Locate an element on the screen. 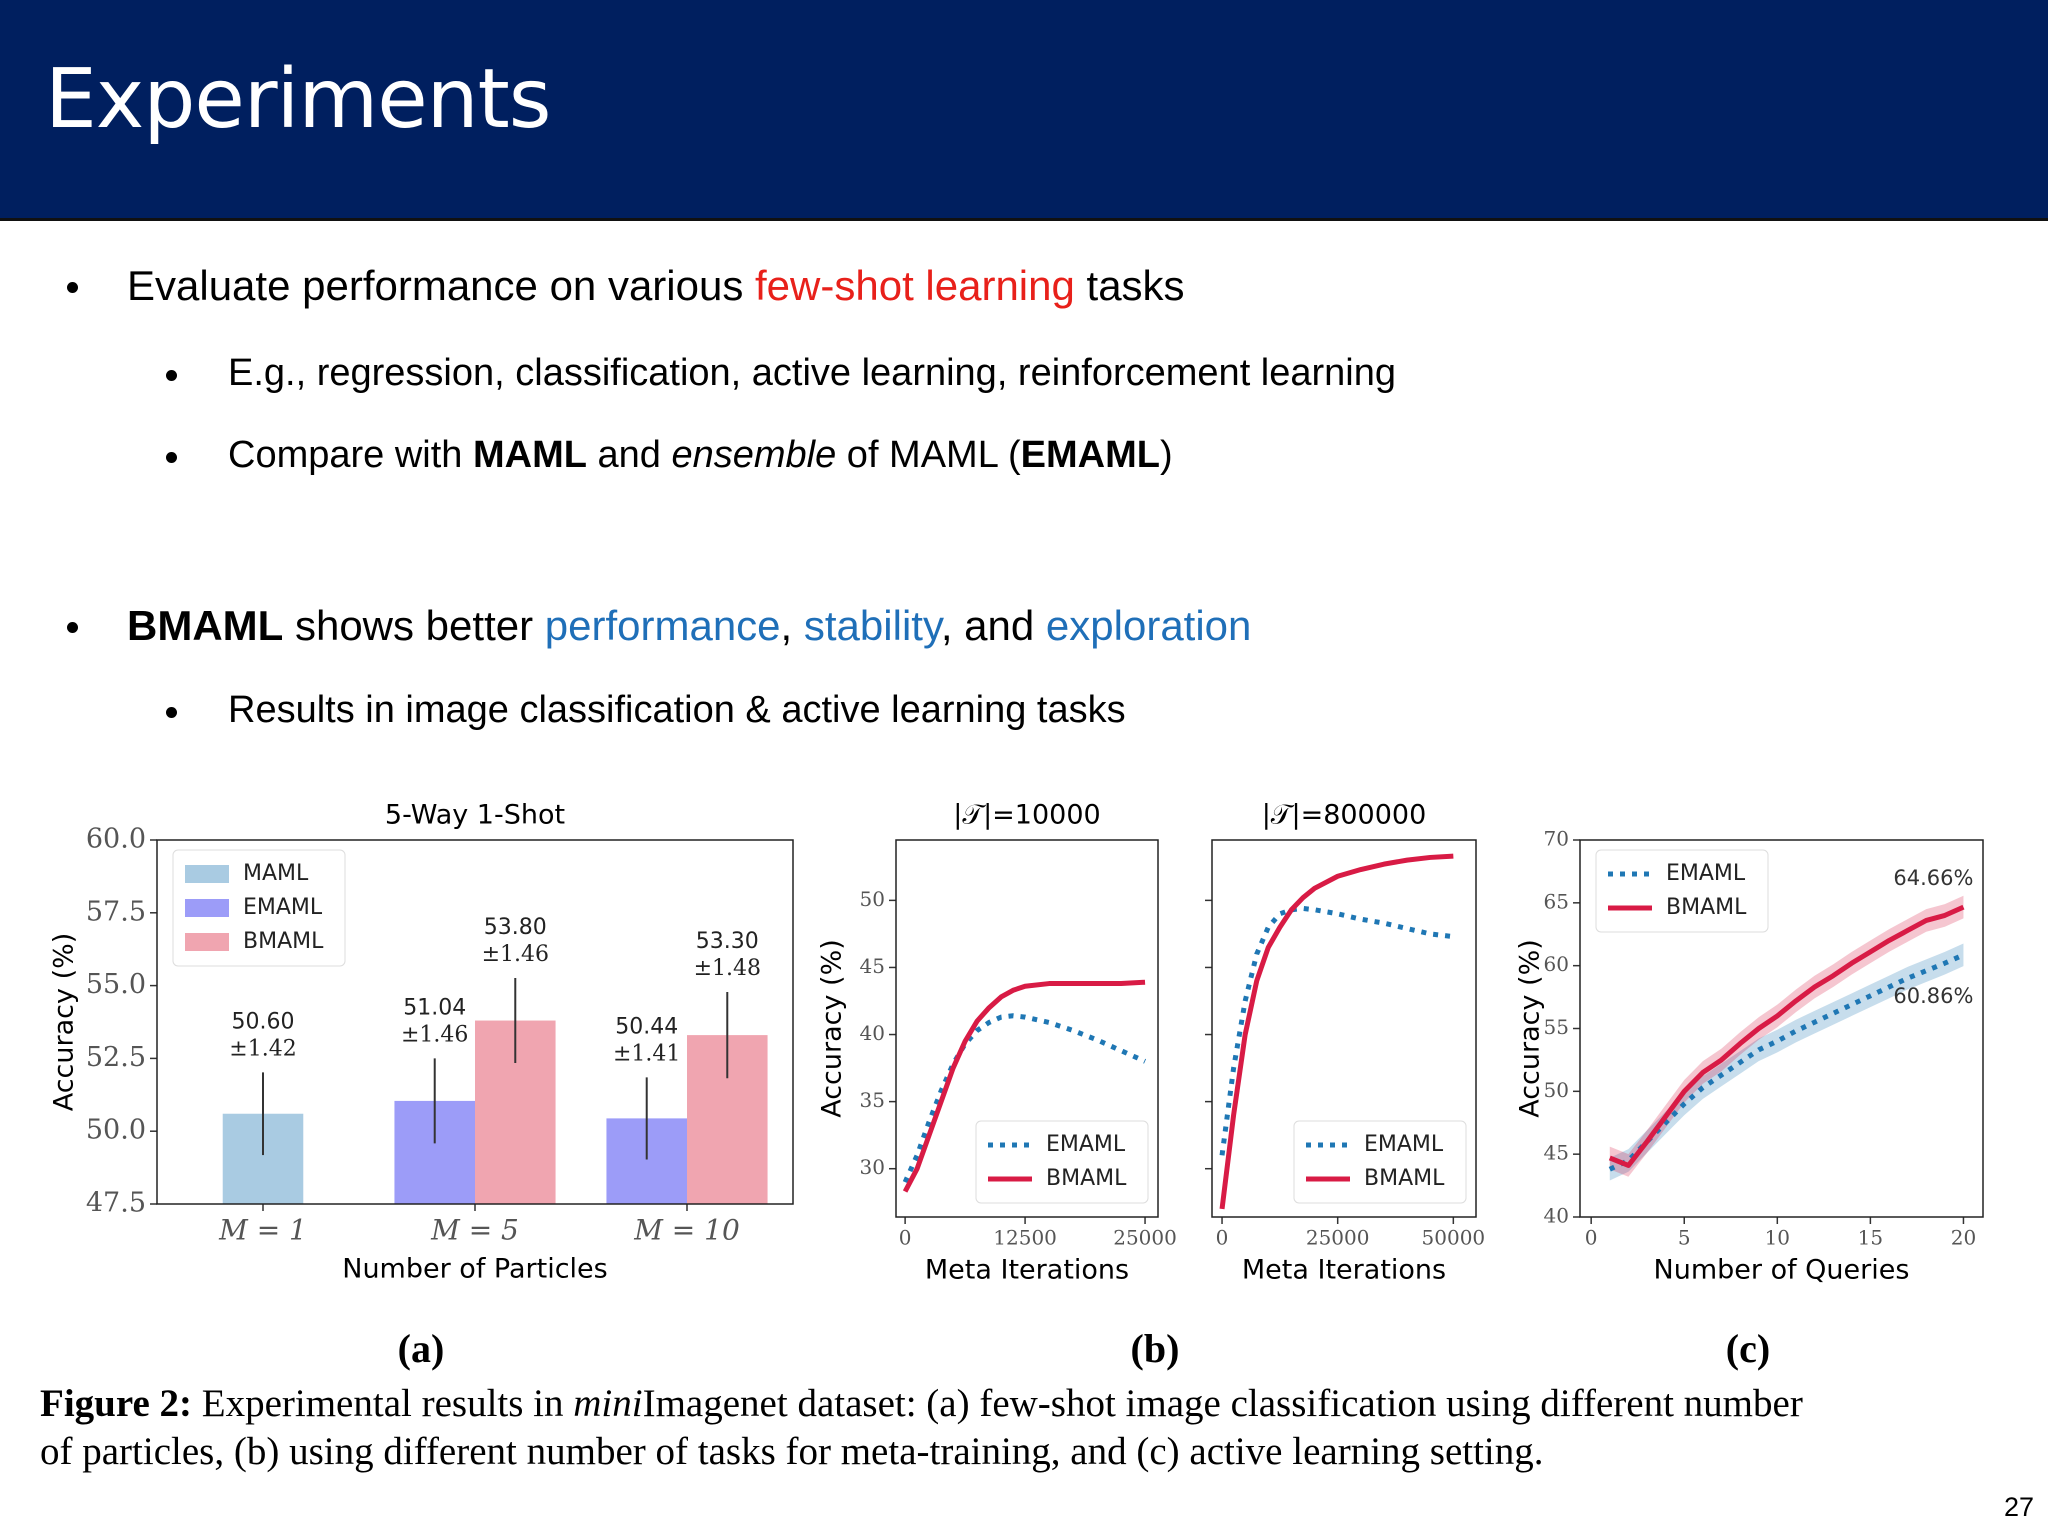 The height and width of the screenshot is (1536, 2048). error-band is located at coordinates (1786, 1062).